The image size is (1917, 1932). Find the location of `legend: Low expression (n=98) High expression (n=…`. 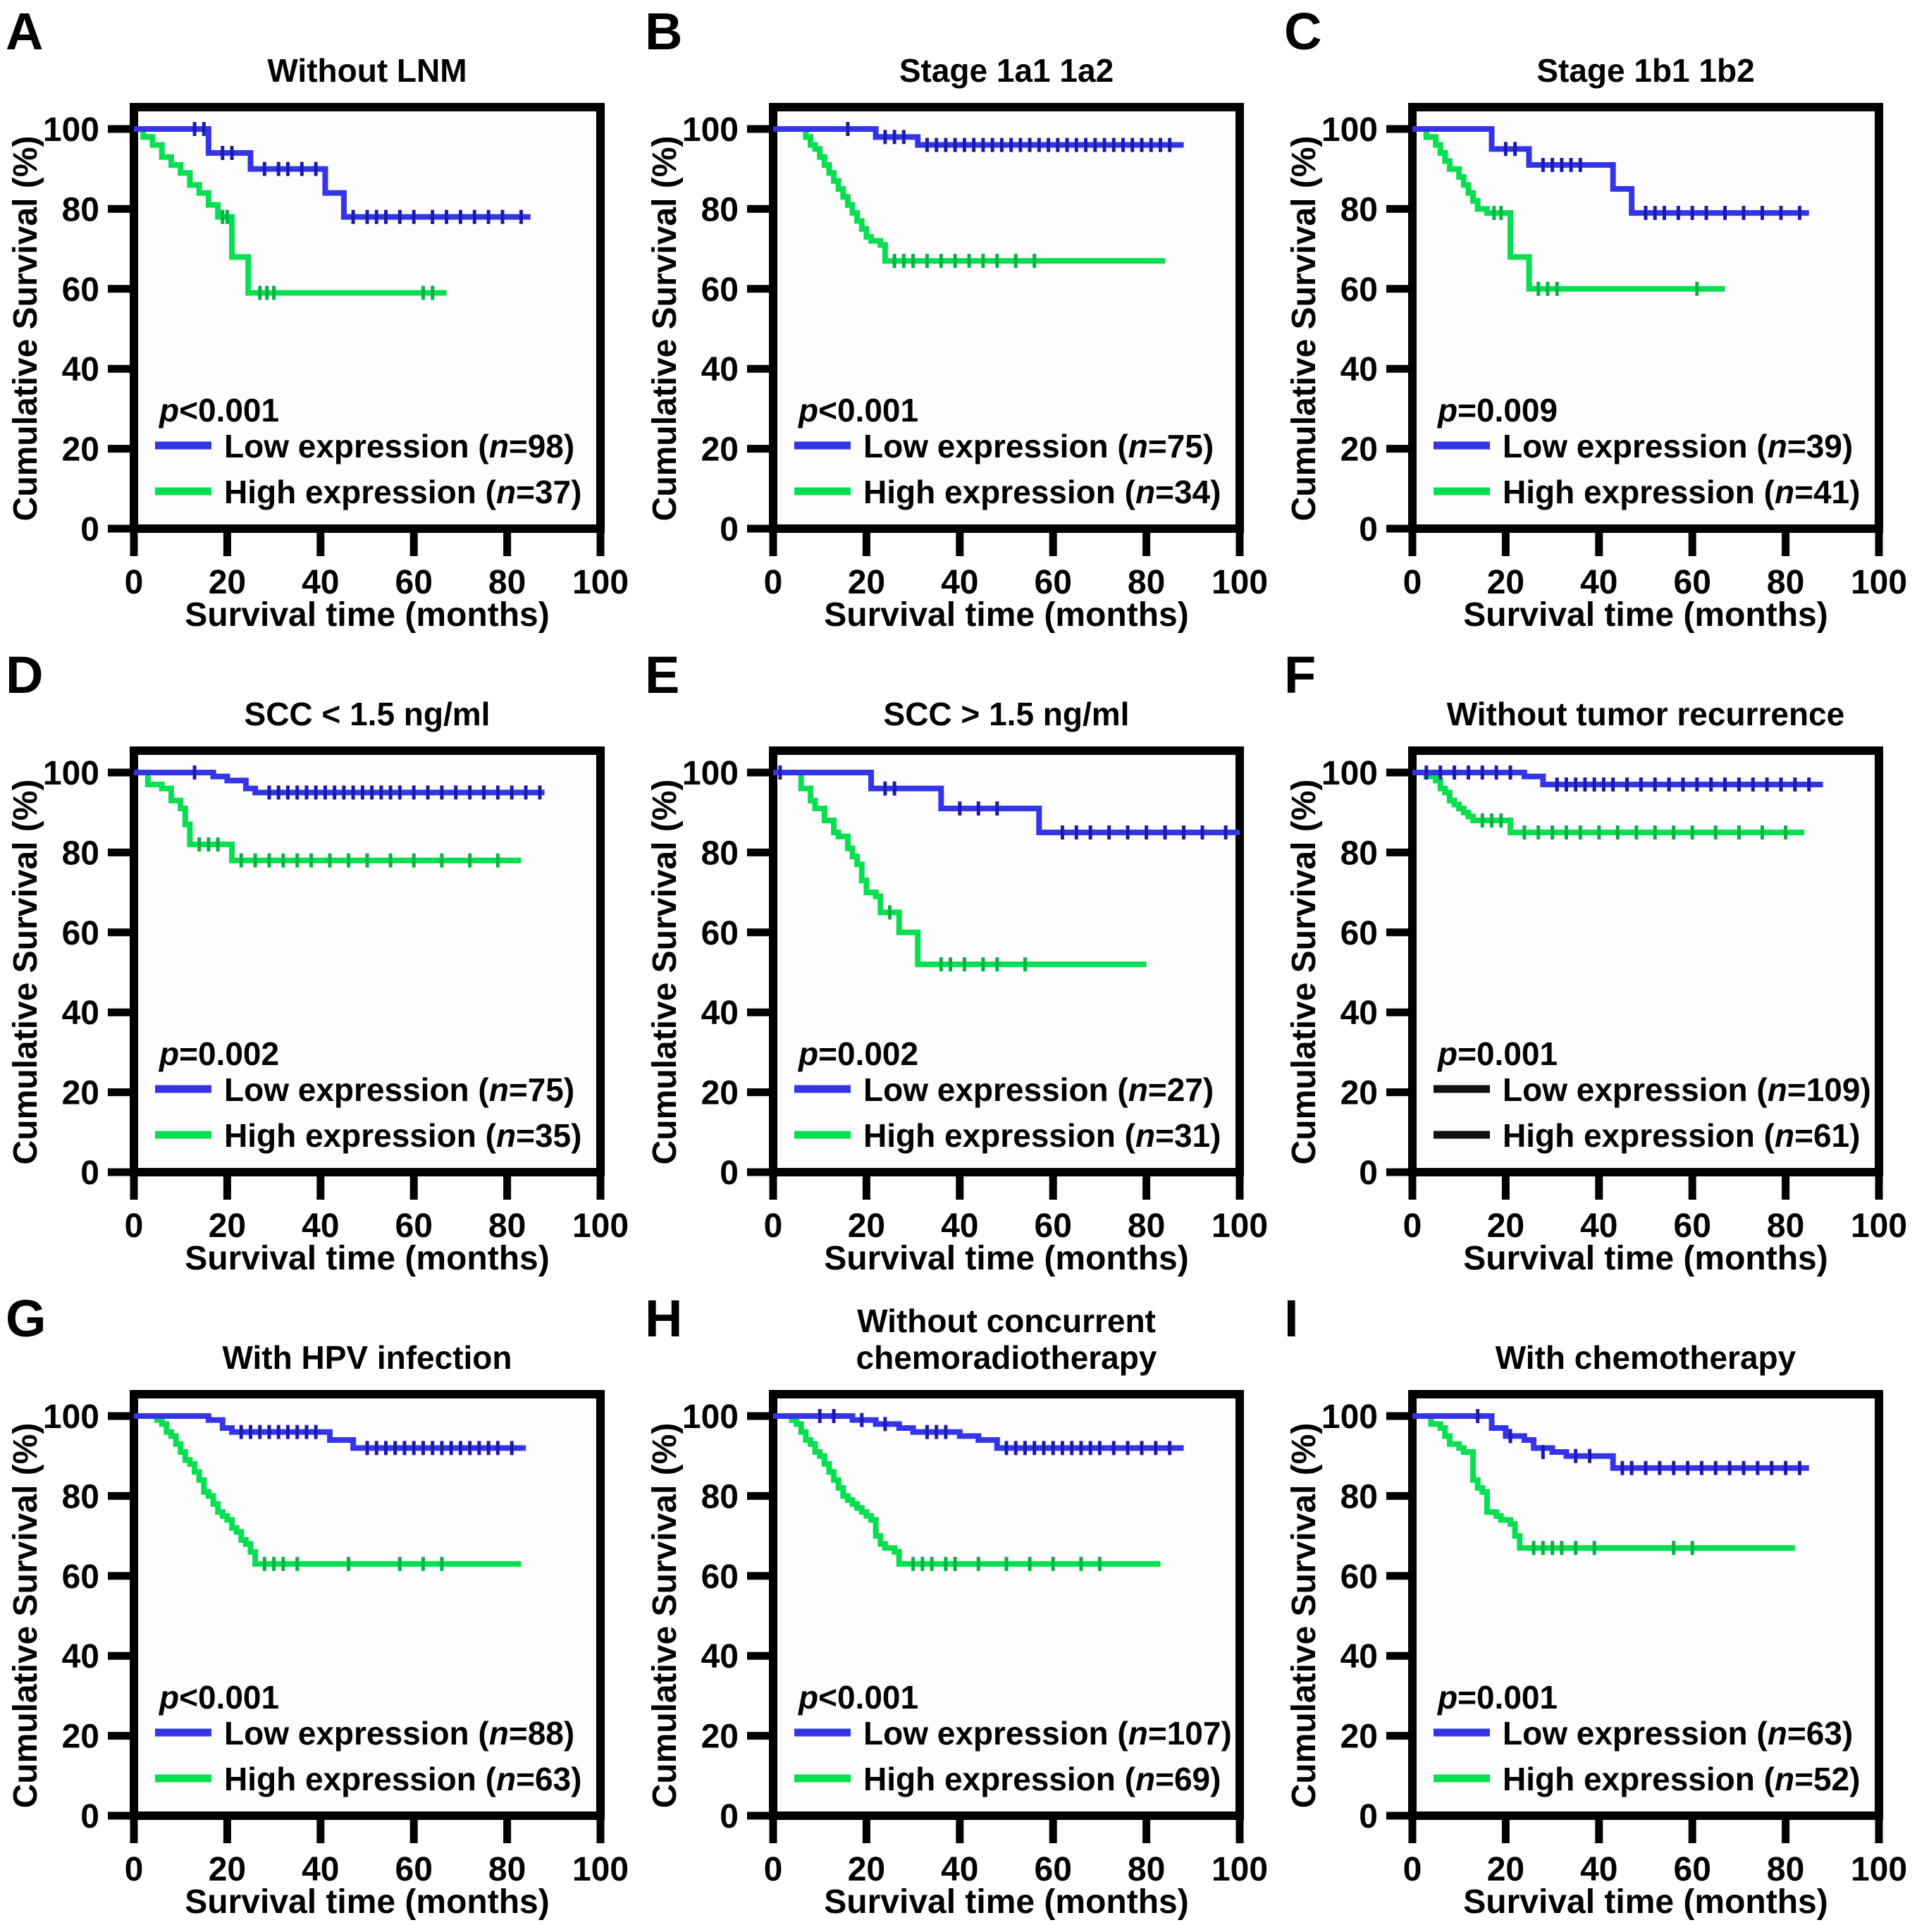

legend: Low expression (n=98) High expression (n=… is located at coordinates (368, 469).